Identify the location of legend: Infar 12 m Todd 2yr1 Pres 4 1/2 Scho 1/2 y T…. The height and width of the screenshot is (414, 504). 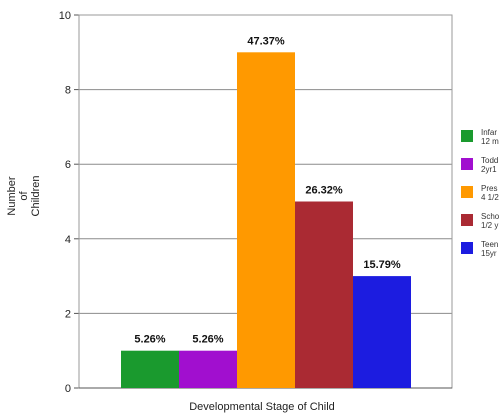
(482, 198).